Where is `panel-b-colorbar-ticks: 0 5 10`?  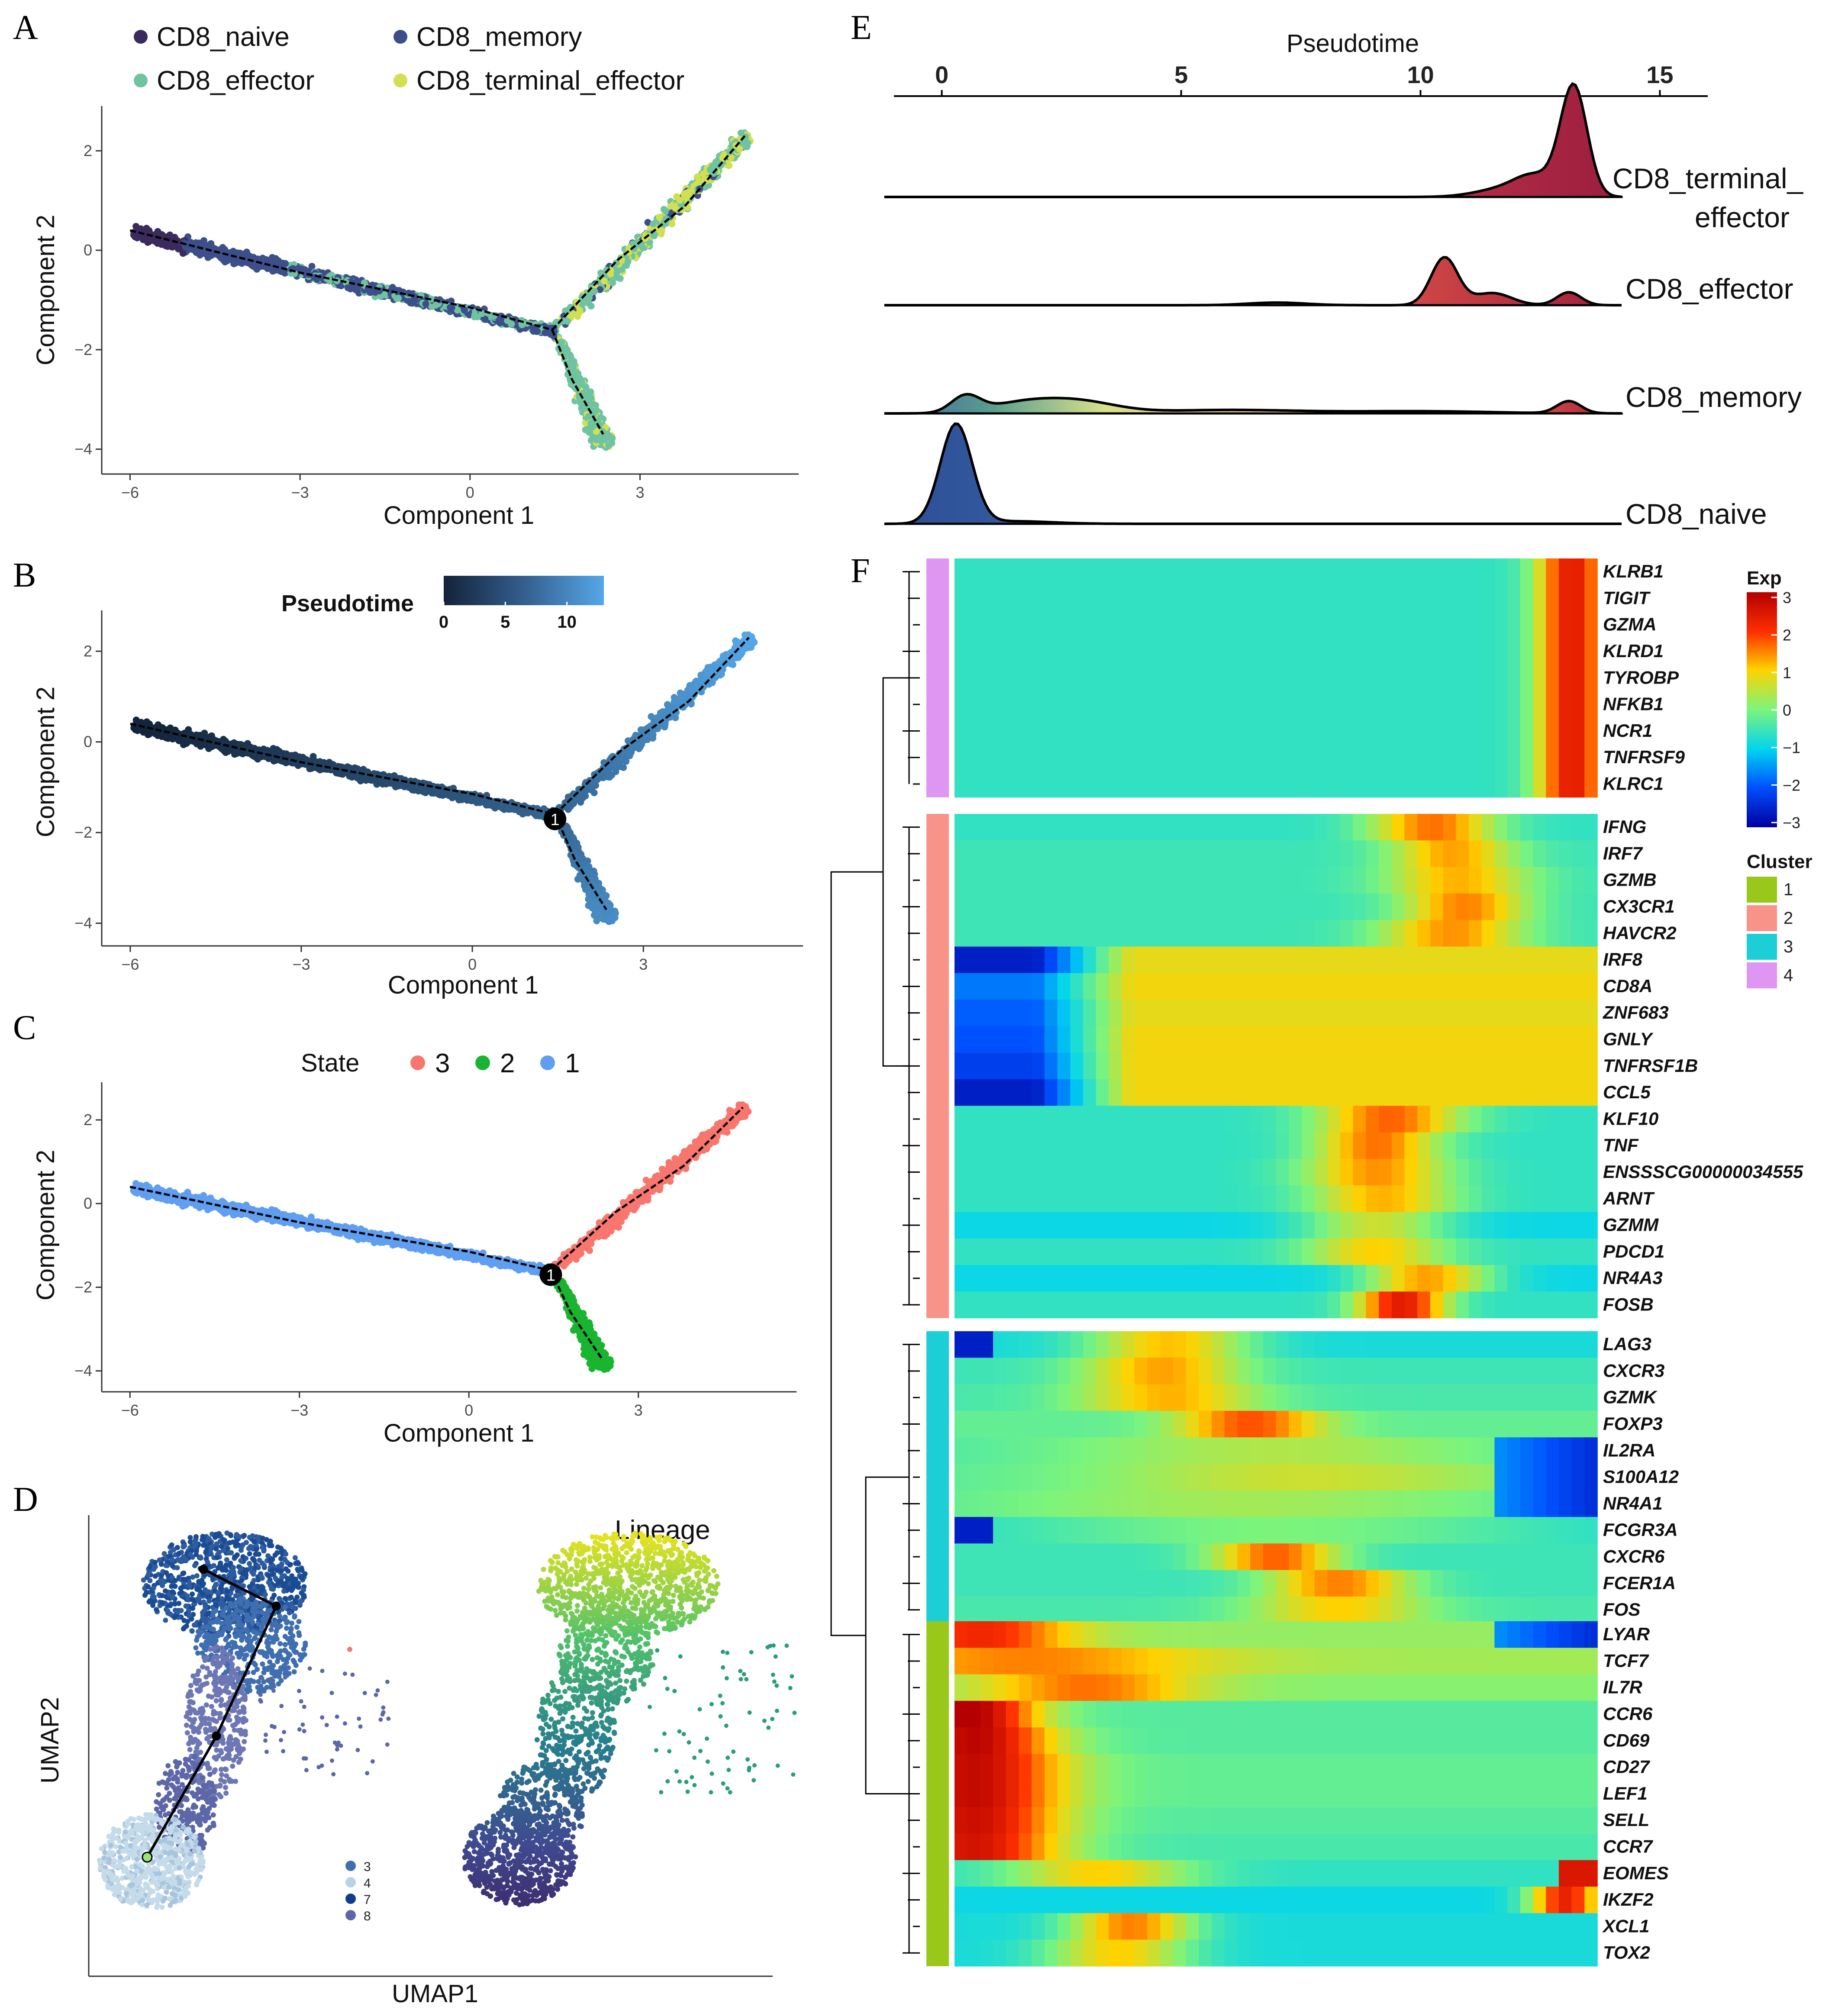 panel-b-colorbar-ticks: 0 5 10 is located at coordinates (508, 617).